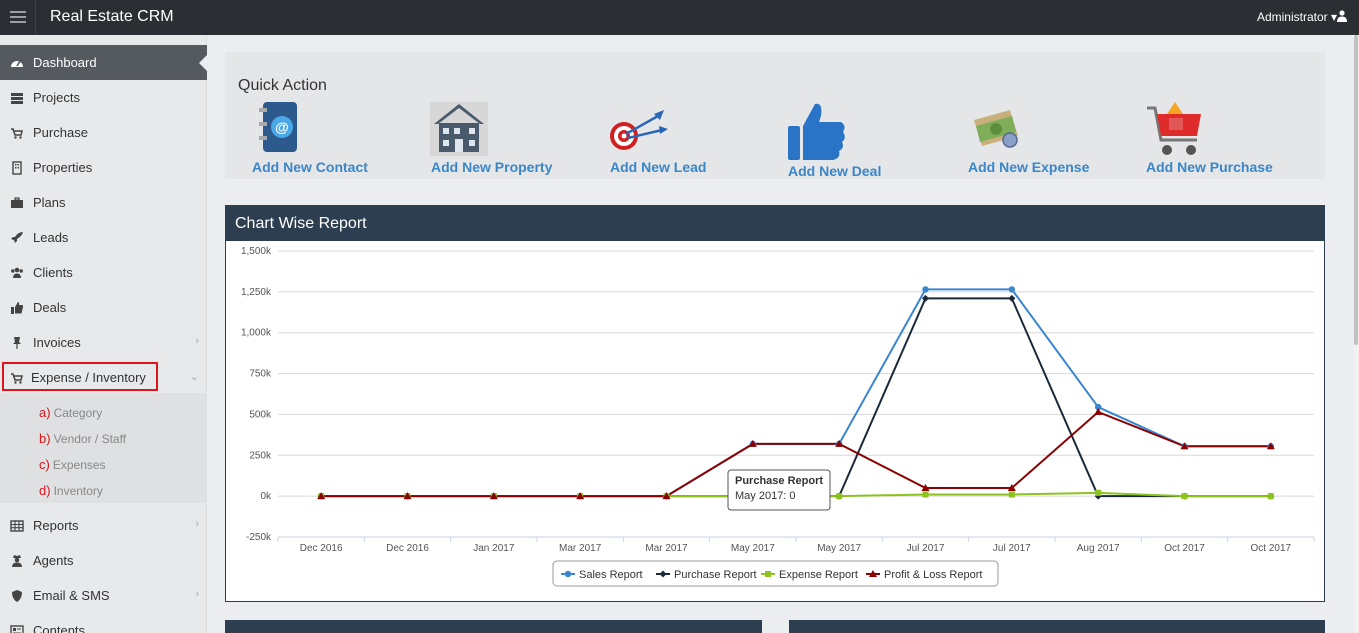 The height and width of the screenshot is (633, 1359). I want to click on top-navbar: Real Estate CRM Administrator ▾, so click(679, 17).